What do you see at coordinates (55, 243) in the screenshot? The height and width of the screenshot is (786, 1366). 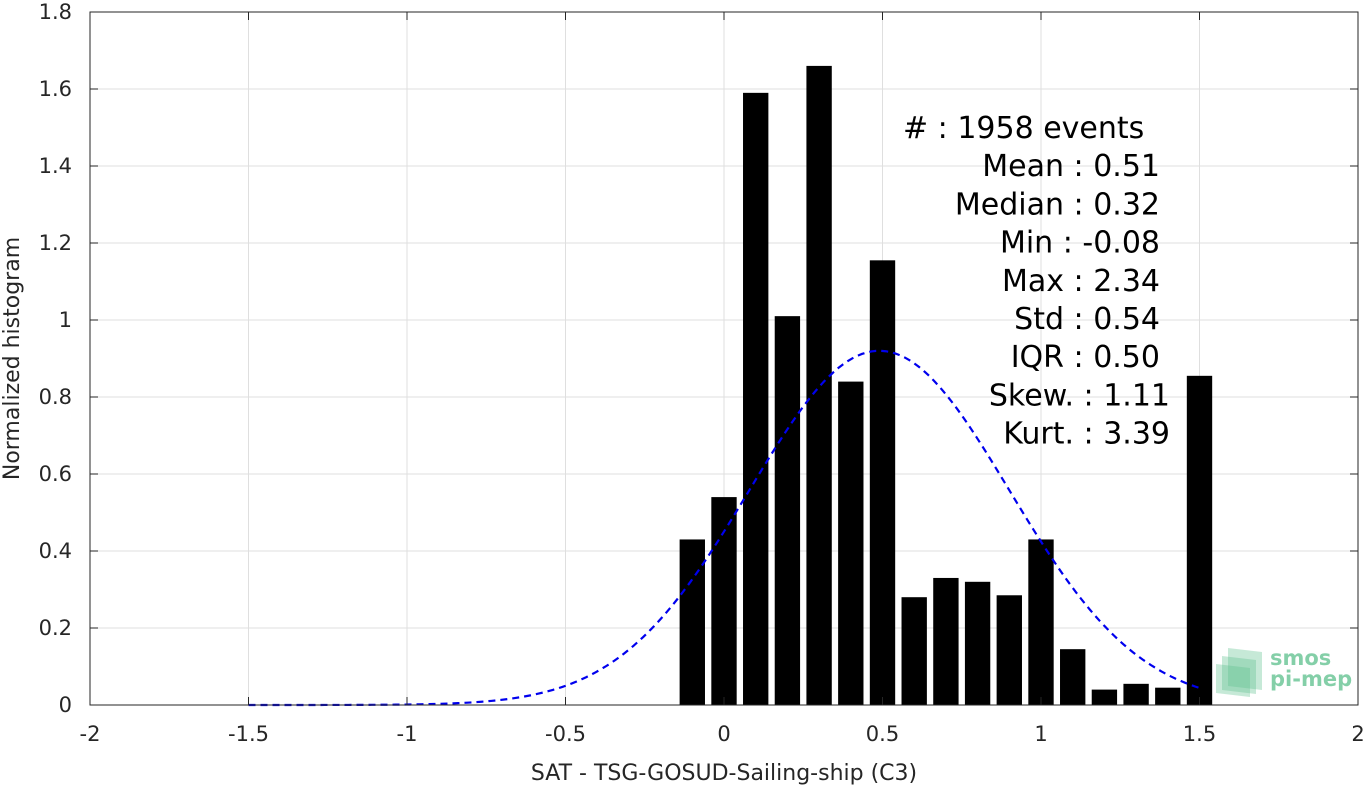 I see `y-tick-label: 1.2` at bounding box center [55, 243].